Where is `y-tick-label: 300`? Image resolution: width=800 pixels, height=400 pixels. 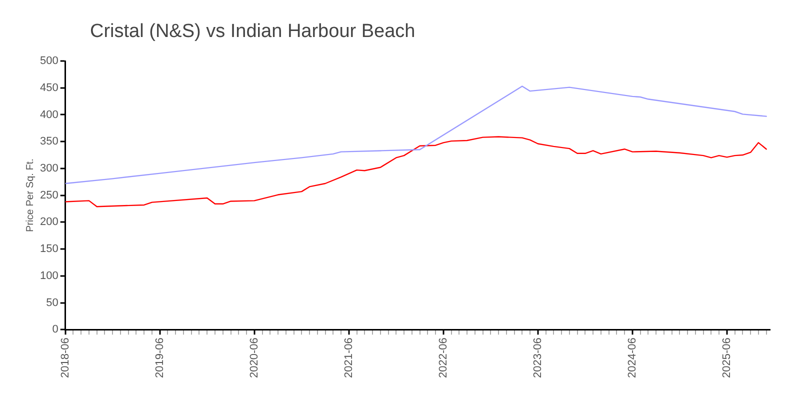 y-tick-label: 300 is located at coordinates (49, 168).